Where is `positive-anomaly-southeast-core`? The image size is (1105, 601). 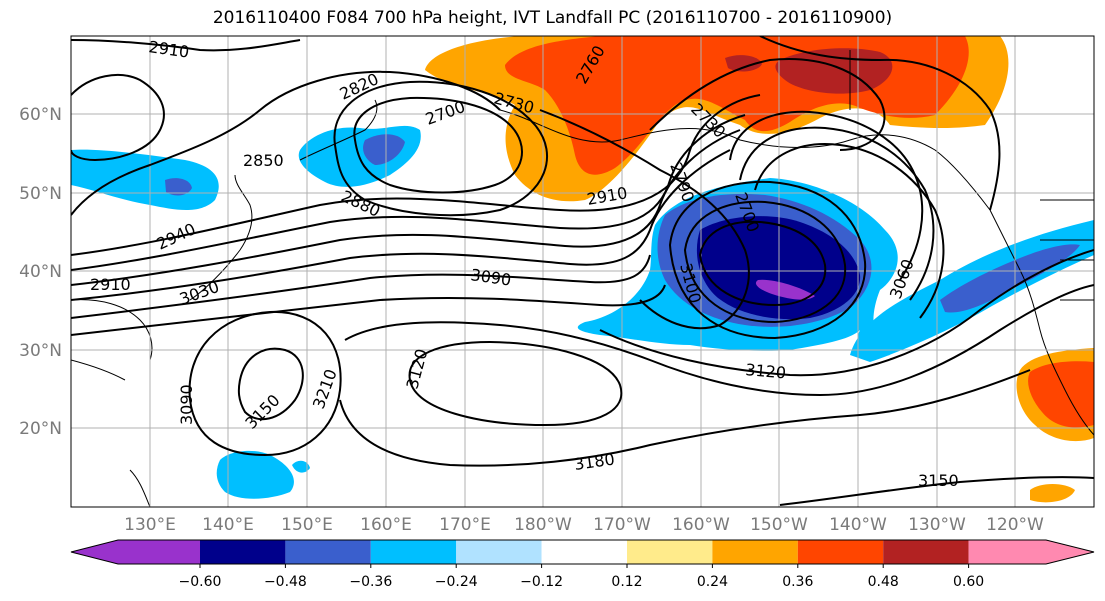 positive-anomaly-southeast-core is located at coordinates (1061, 394).